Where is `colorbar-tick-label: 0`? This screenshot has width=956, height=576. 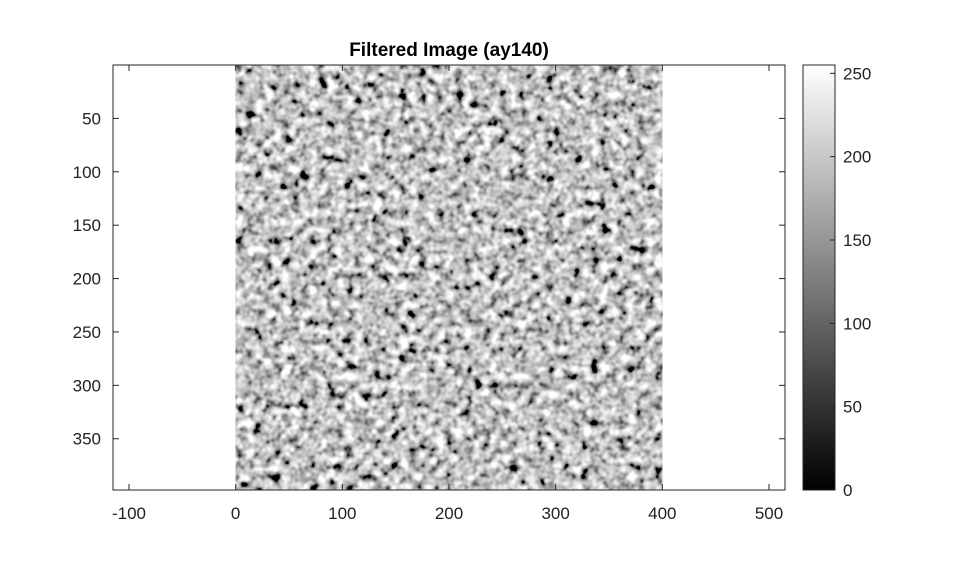 colorbar-tick-label: 0 is located at coordinates (847, 490).